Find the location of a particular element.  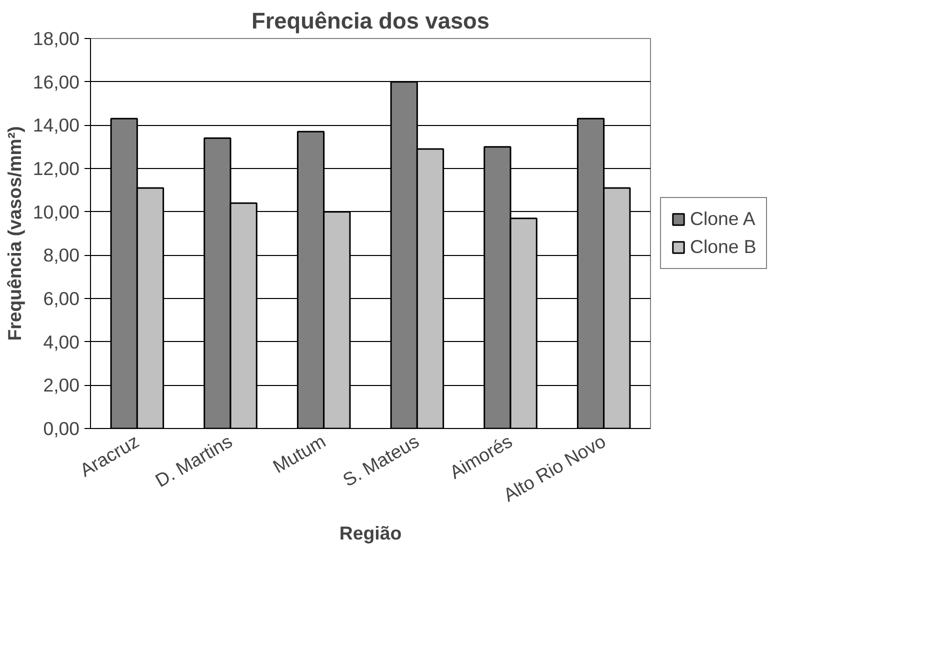

y-tick-label: 0,00 is located at coordinates (61, 428).